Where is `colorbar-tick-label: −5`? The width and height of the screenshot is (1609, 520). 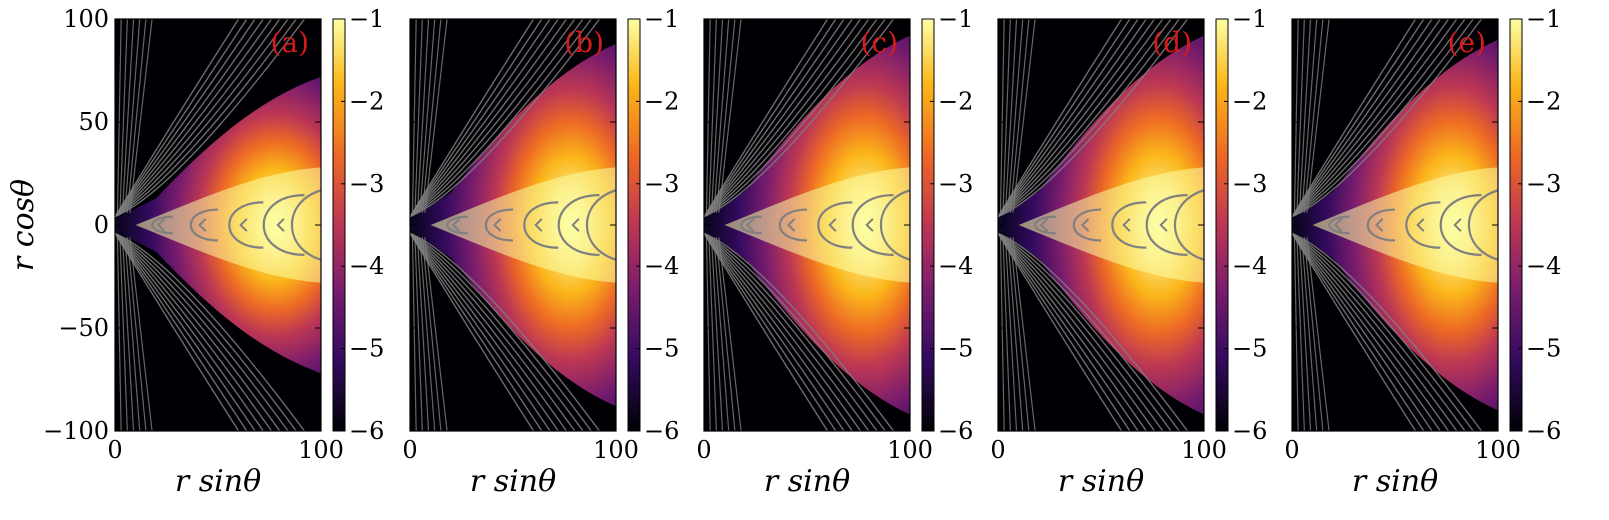
colorbar-tick-label: −5 is located at coordinates (1543, 349).